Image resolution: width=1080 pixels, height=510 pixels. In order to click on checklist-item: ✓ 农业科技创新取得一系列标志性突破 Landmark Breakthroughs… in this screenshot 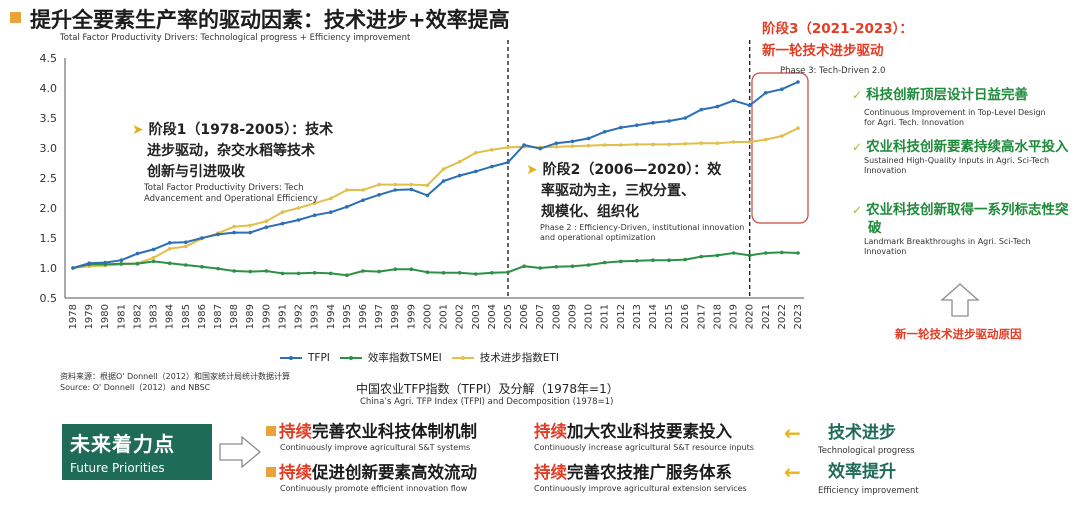, I will do `click(960, 229)`.